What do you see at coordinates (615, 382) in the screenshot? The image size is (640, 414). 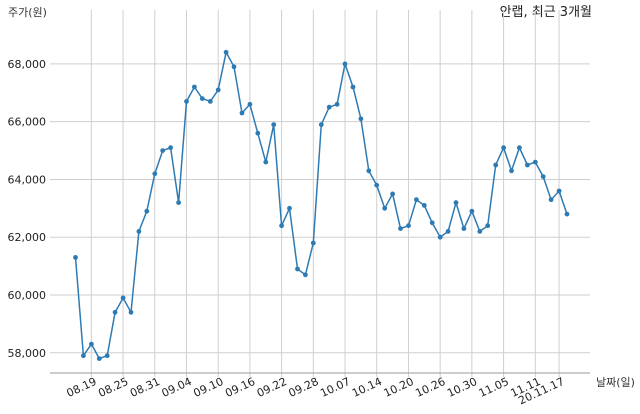 I see `x-axis-title: 날짜(일)` at bounding box center [615, 382].